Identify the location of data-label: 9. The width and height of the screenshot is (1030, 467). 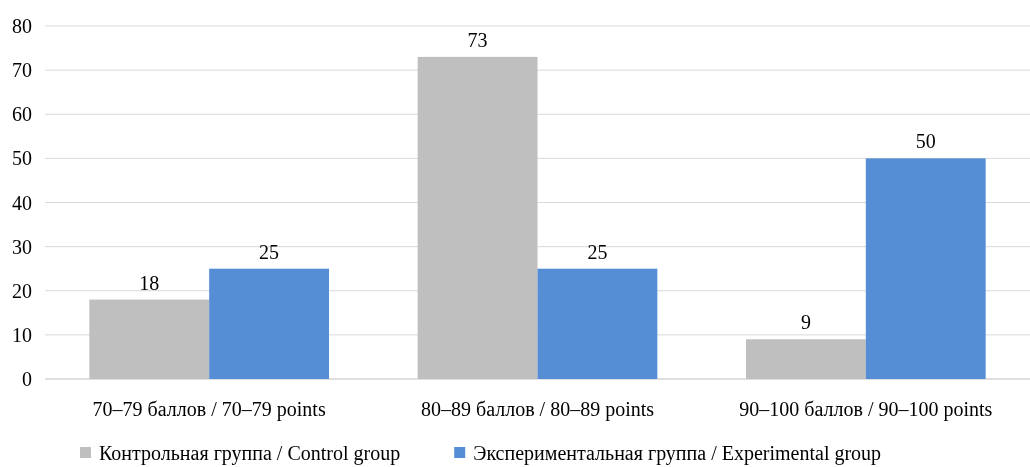
(805, 322).